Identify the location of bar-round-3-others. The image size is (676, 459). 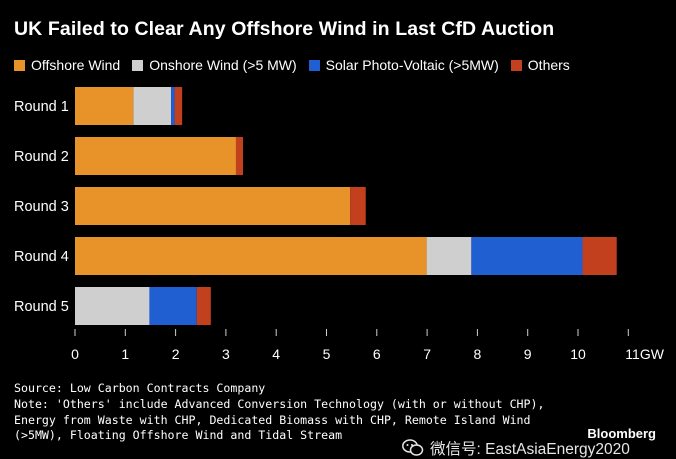
(358, 206).